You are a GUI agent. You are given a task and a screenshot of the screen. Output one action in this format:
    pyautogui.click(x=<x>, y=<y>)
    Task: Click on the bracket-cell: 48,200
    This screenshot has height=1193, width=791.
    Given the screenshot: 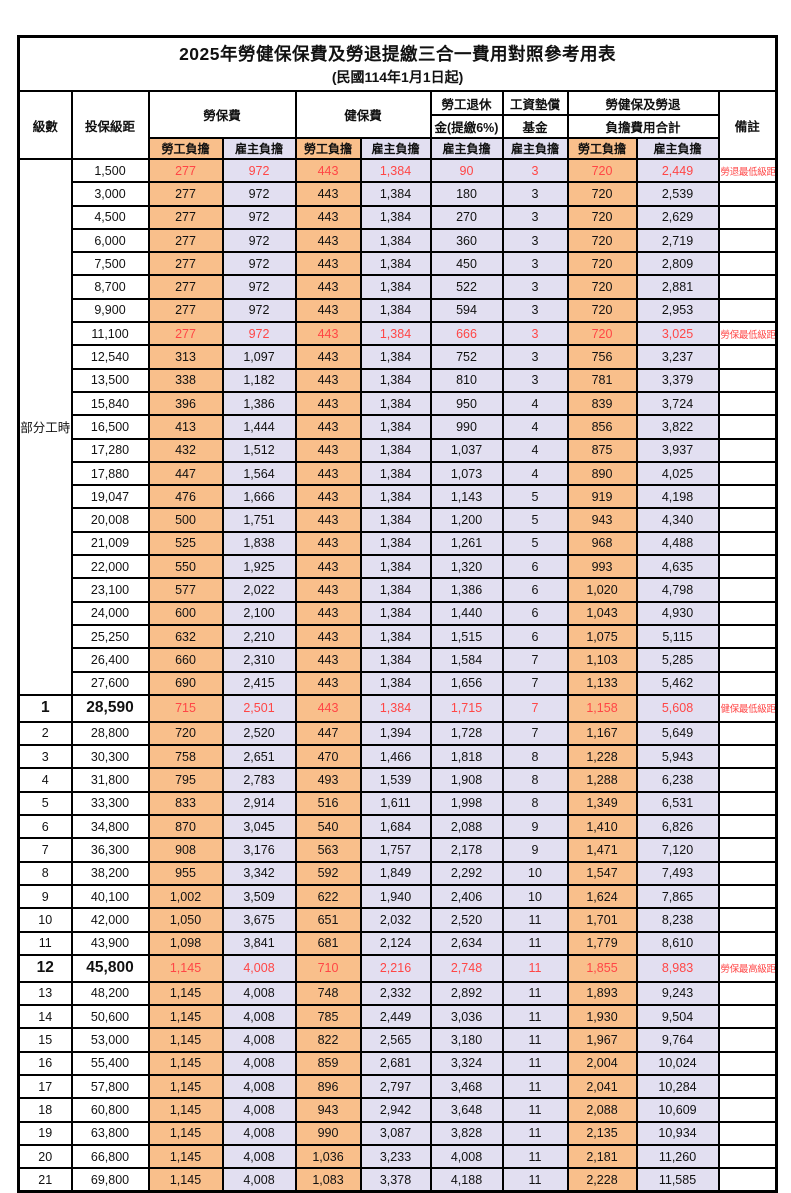 What is the action you would take?
    pyautogui.click(x=110, y=993)
    